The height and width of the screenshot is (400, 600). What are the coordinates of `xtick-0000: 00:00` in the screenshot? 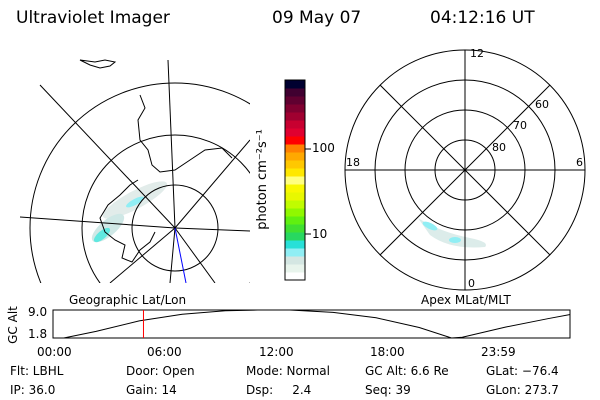 It's located at (54, 352).